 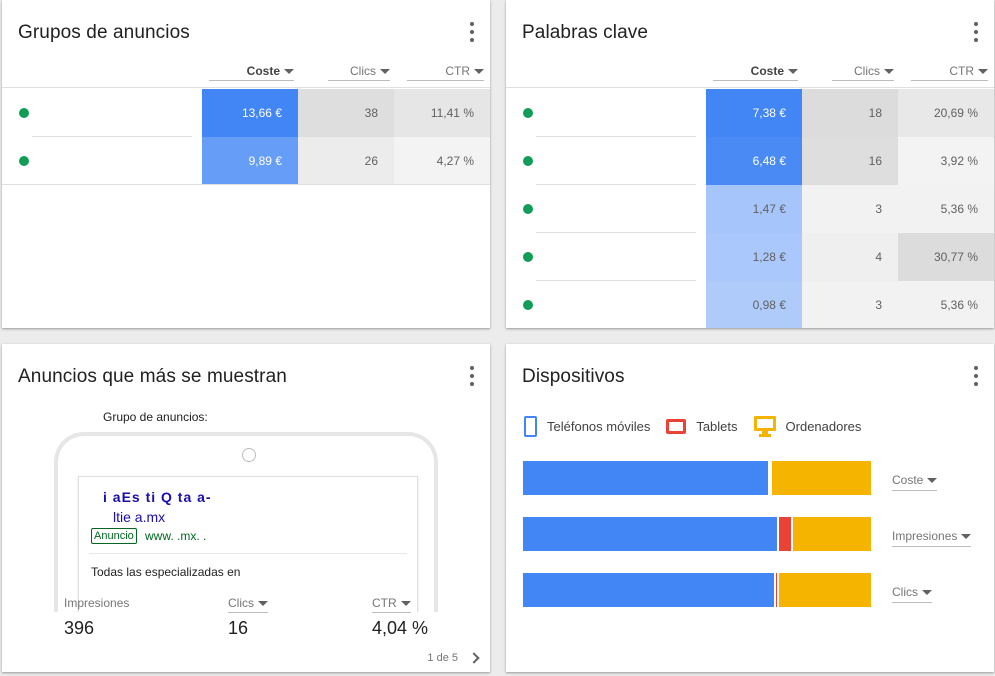 What do you see at coordinates (474, 658) in the screenshot?
I see `chevron-right-icon` at bounding box center [474, 658].